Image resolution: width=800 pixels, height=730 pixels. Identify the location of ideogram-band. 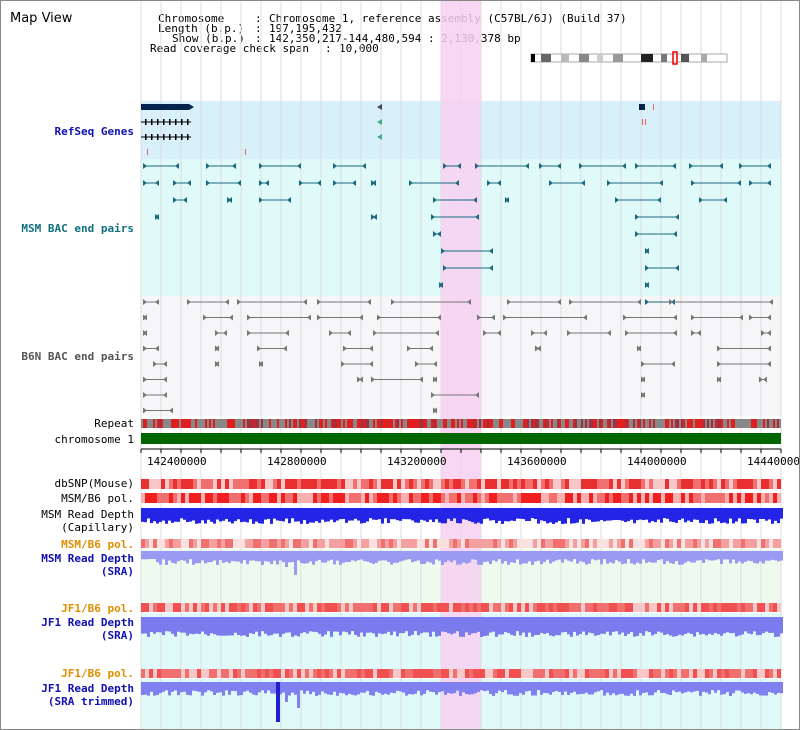
(704, 58).